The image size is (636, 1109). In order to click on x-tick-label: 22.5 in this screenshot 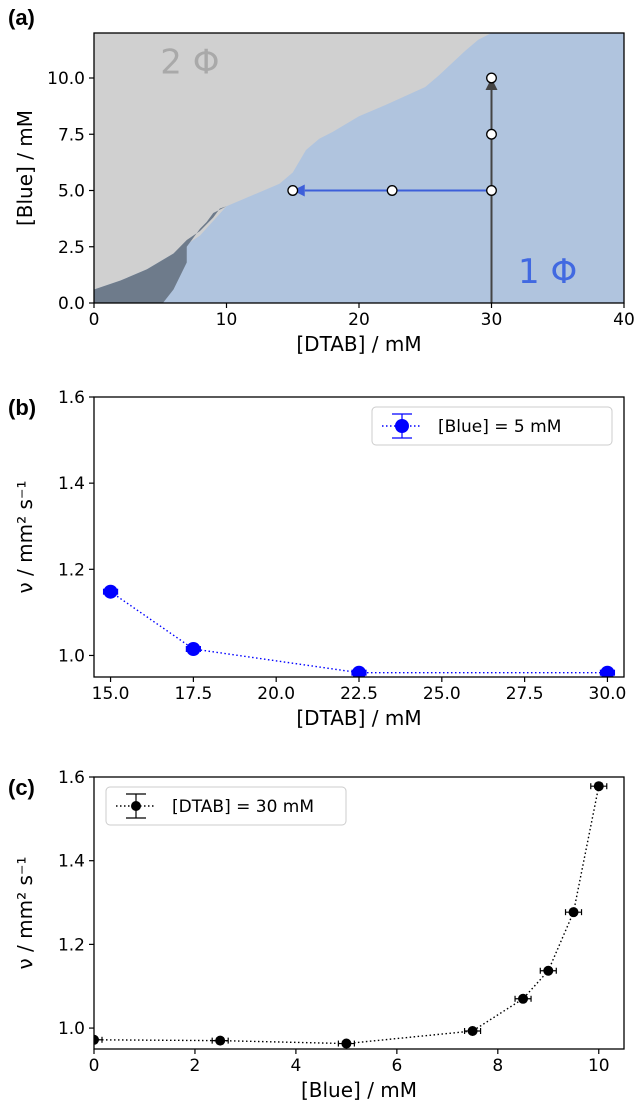, I will do `click(359, 694)`.